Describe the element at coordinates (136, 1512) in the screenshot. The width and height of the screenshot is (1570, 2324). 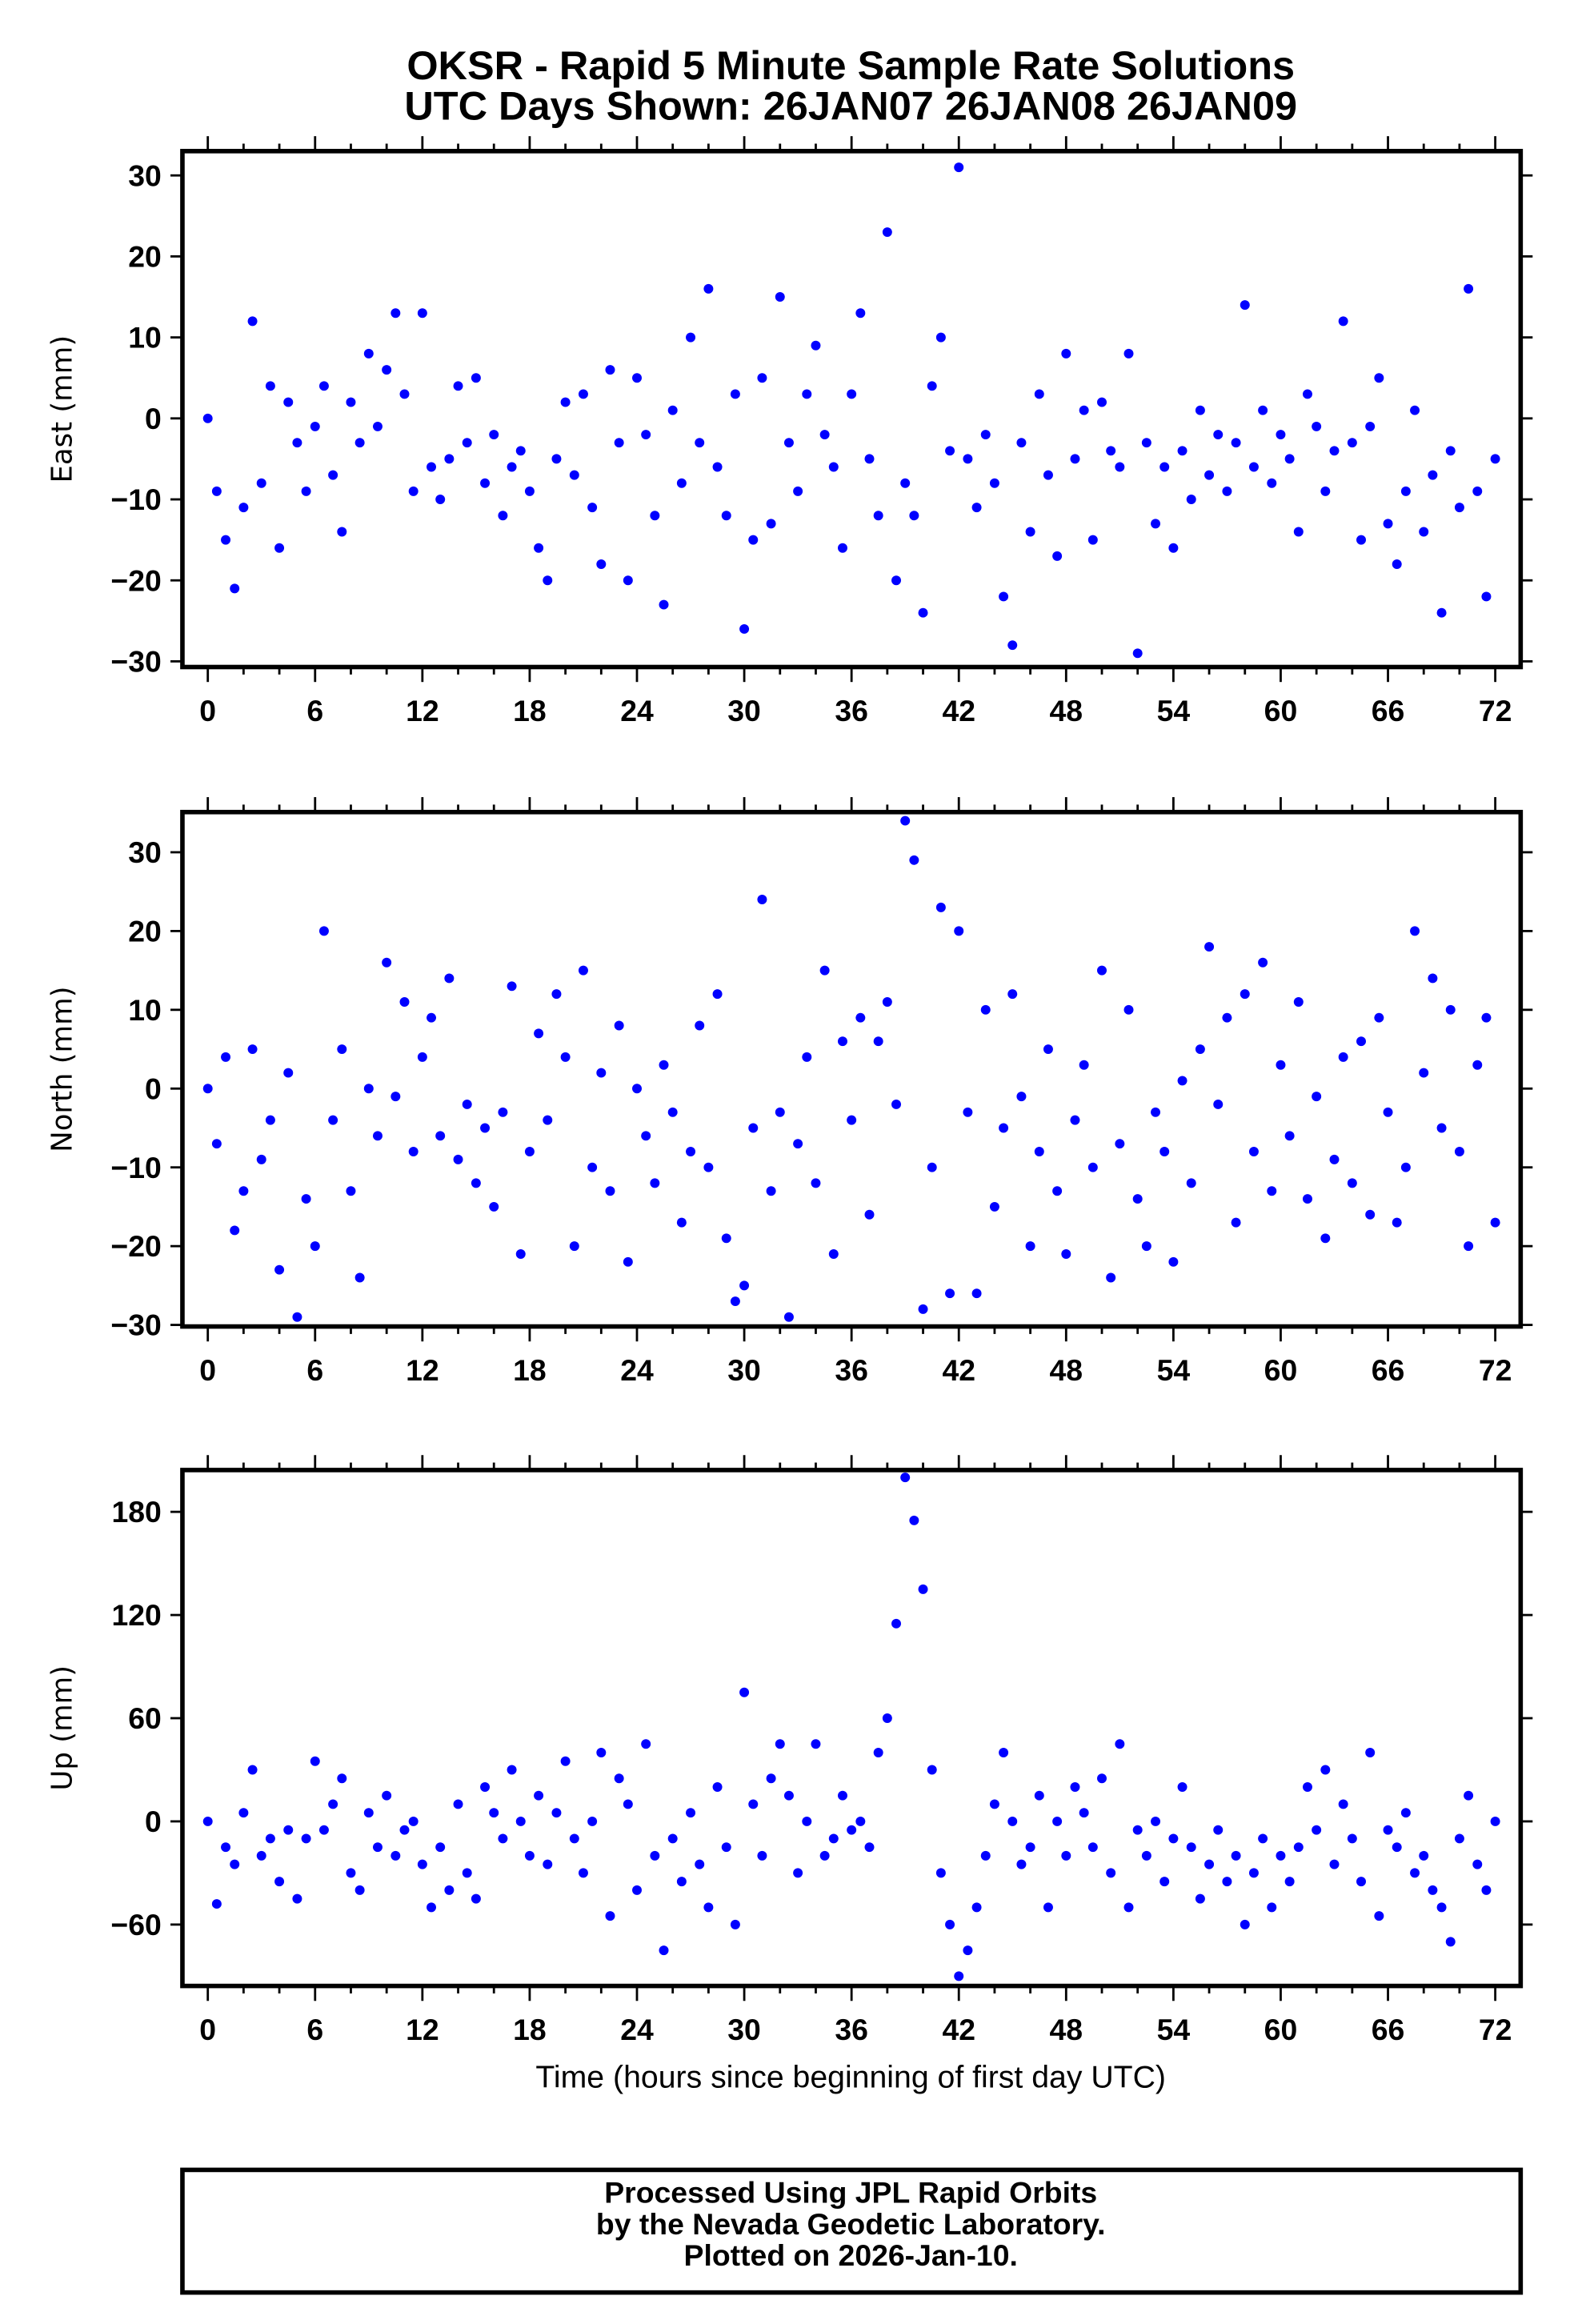
I see `y-tick-label: 180` at that location.